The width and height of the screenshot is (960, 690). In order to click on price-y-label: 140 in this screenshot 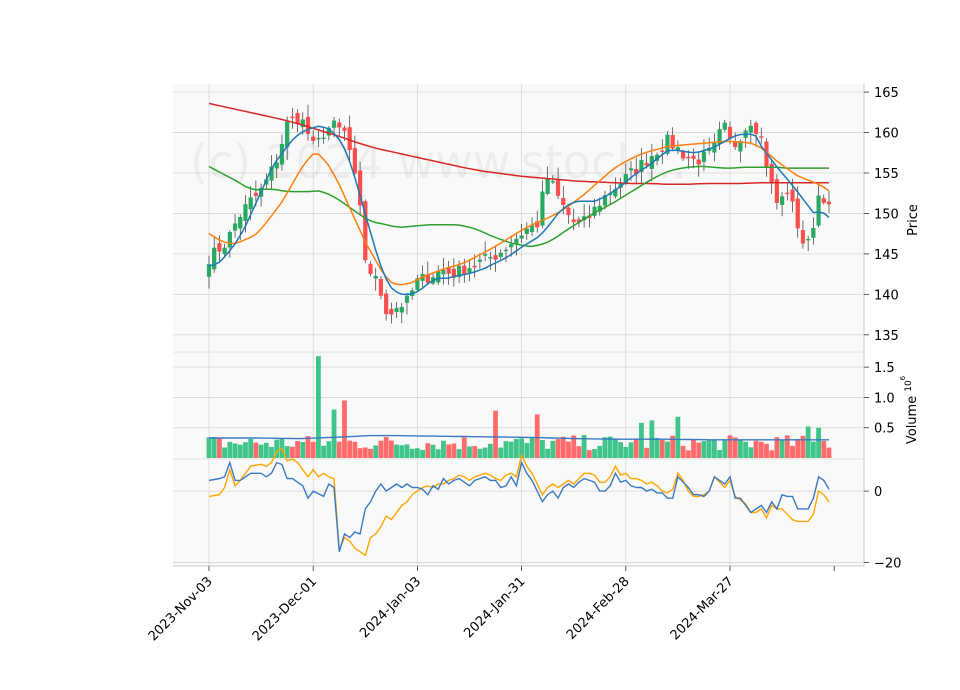, I will do `click(886, 295)`.